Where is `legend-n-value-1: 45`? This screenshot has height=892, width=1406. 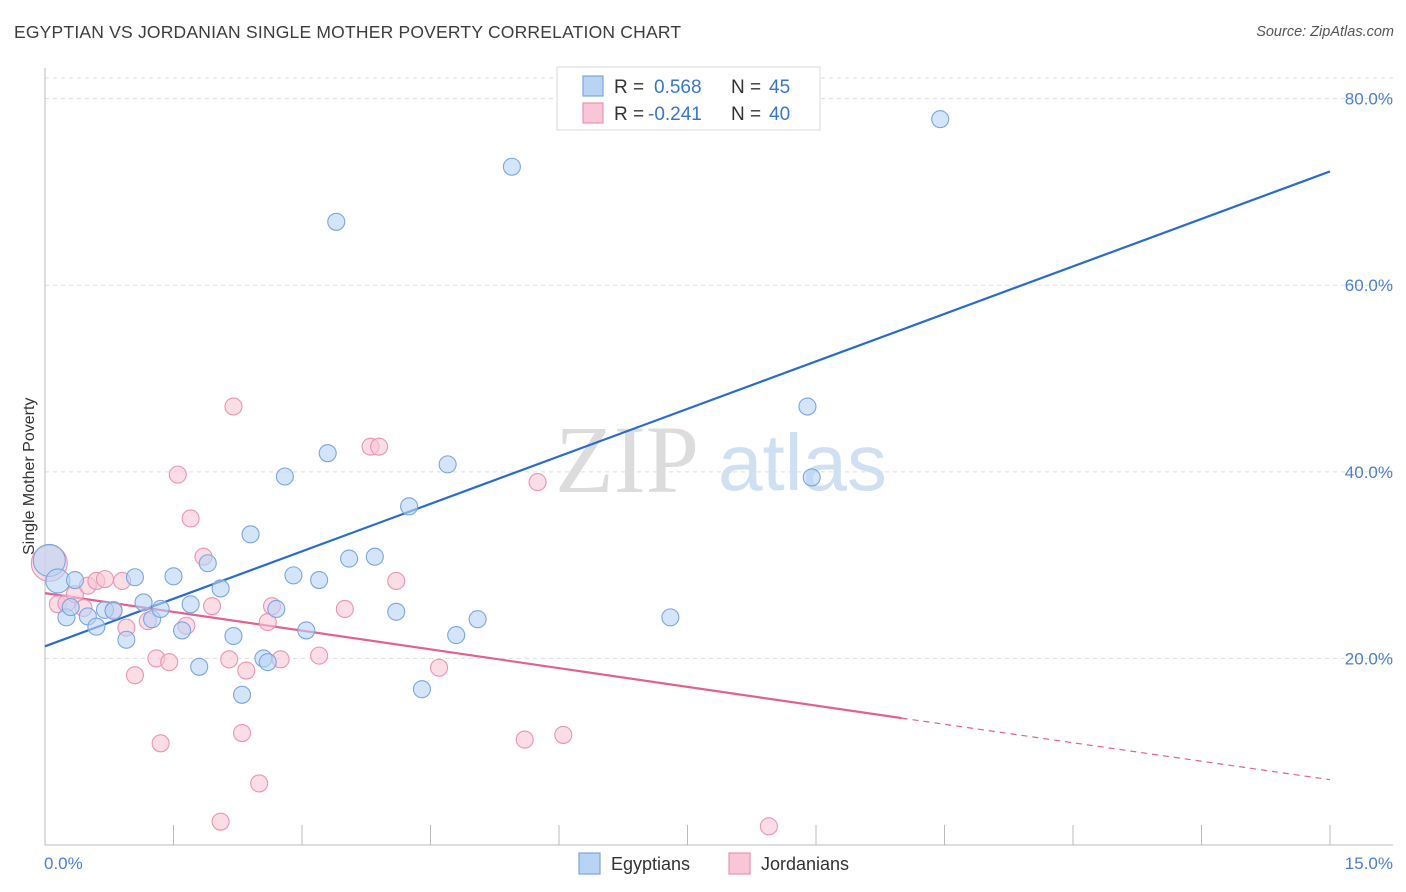
legend-n-value-1: 45 is located at coordinates (779, 87).